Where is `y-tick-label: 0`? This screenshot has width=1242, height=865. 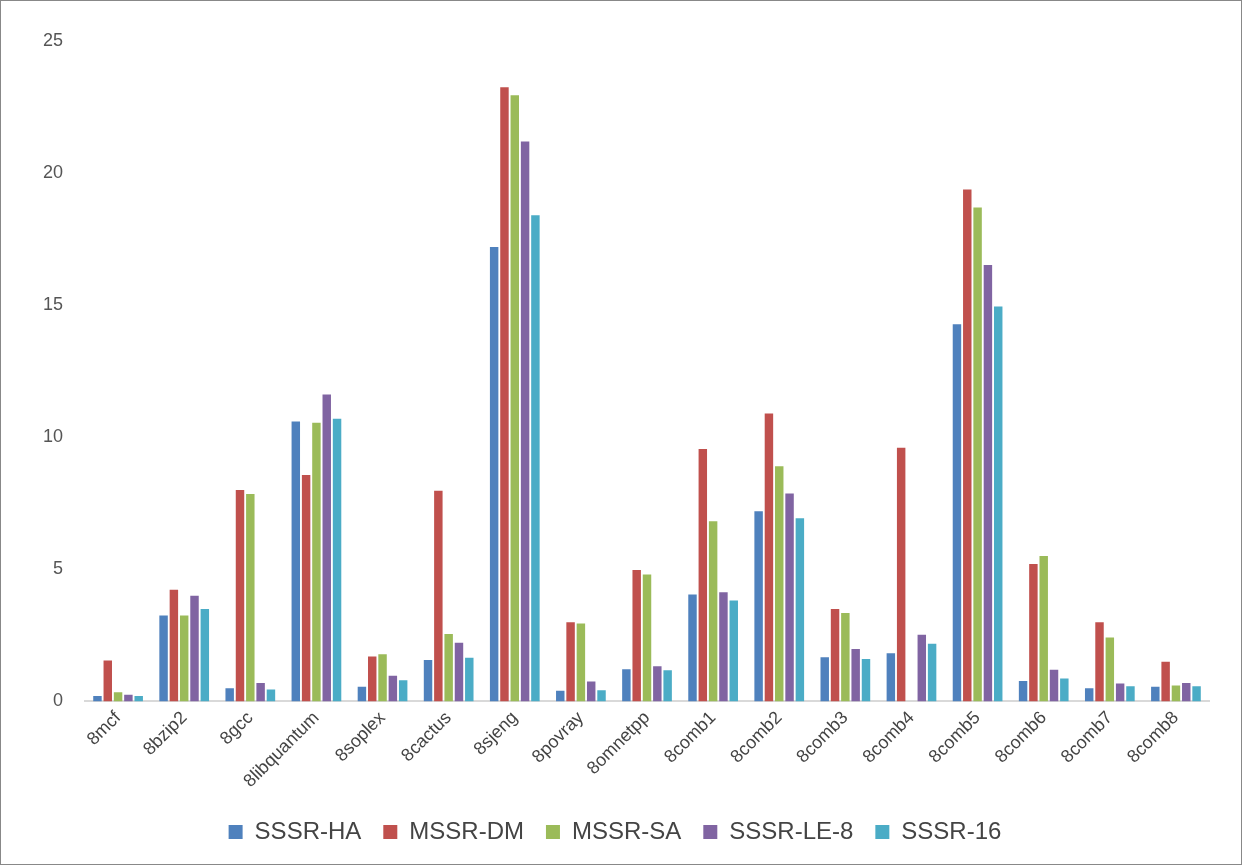 y-tick-label: 0 is located at coordinates (58, 700).